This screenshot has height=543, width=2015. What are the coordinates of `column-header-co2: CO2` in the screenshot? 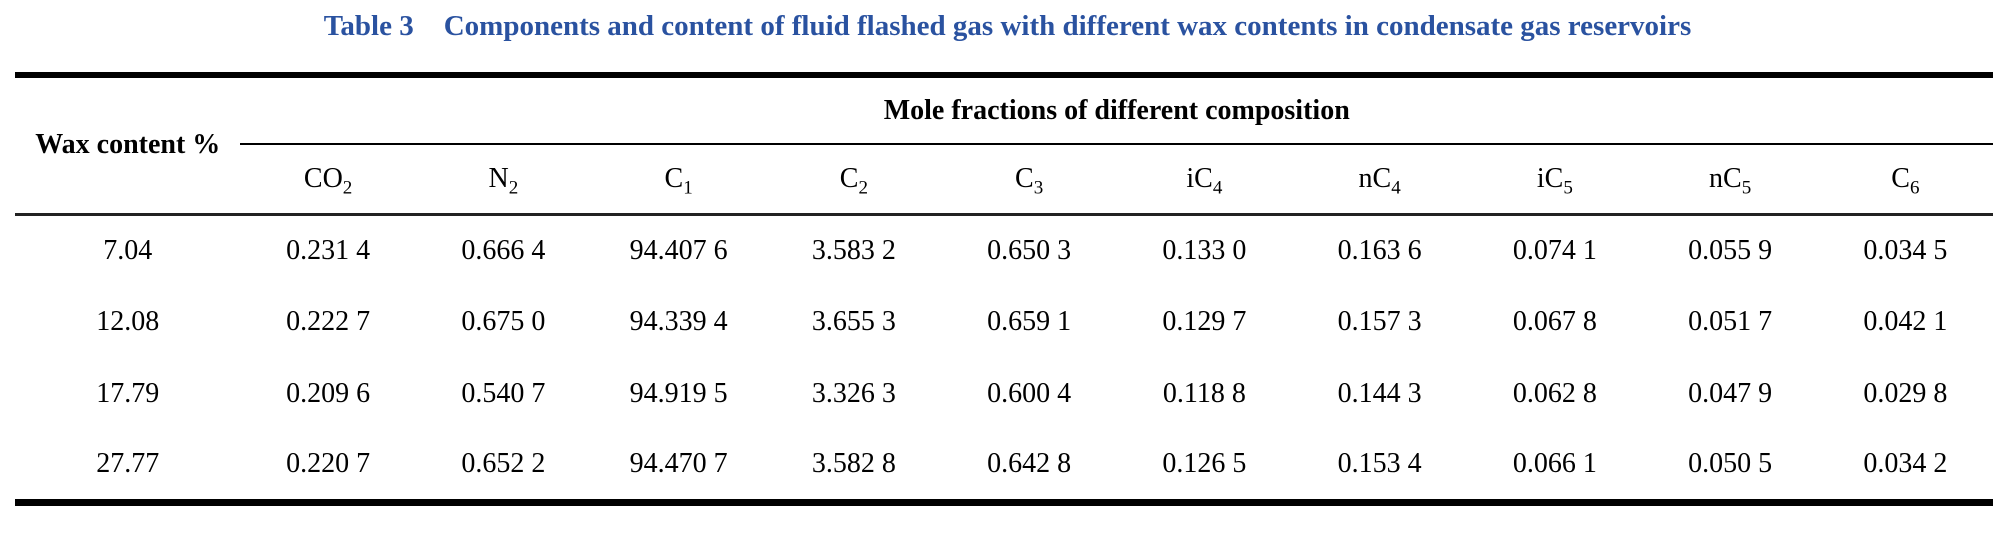 It's located at (328, 180).